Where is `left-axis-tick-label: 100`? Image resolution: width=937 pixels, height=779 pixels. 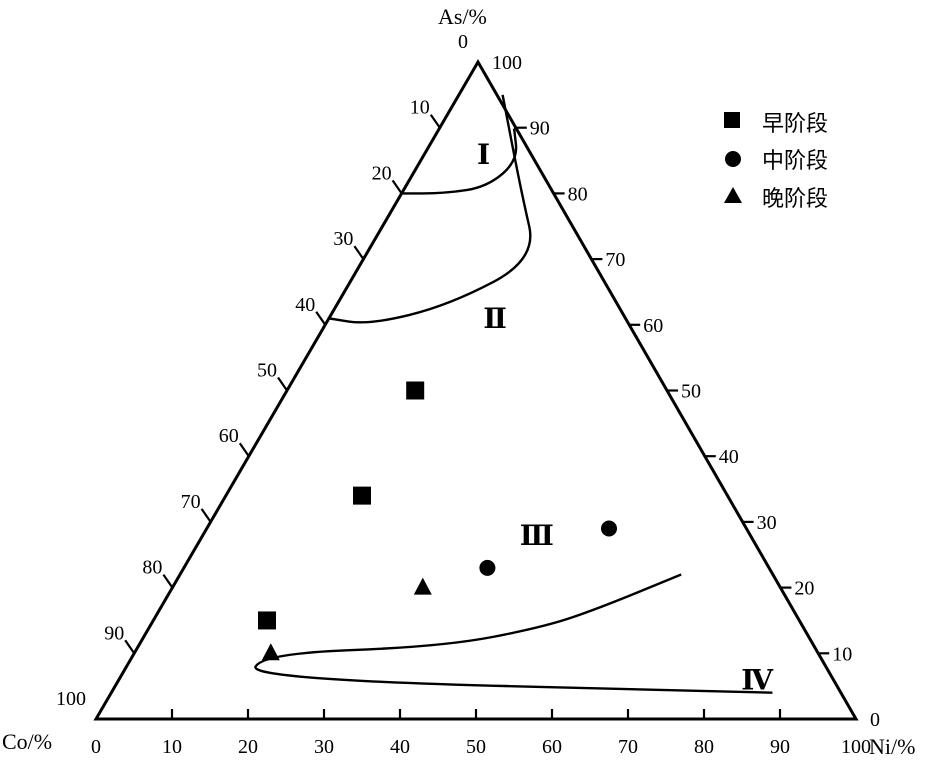 left-axis-tick-label: 100 is located at coordinates (71, 699).